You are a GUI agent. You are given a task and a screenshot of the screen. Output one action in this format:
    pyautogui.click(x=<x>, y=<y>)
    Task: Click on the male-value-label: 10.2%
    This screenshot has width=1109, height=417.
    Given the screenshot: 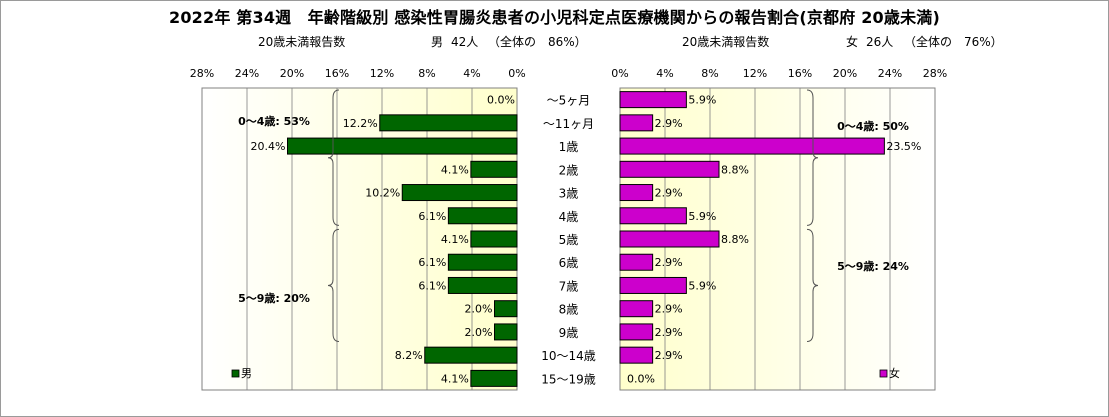 What is the action you would take?
    pyautogui.click(x=382, y=193)
    